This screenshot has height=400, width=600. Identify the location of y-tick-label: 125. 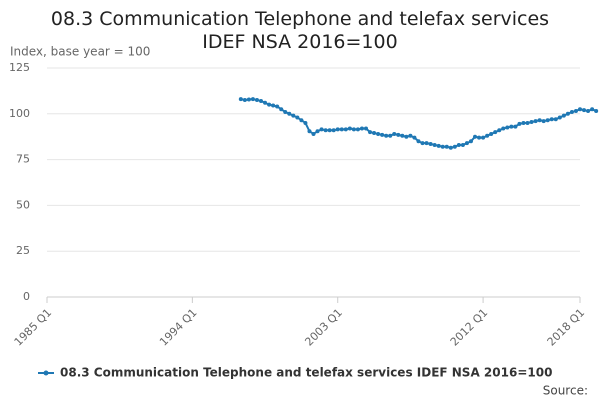
(19, 67).